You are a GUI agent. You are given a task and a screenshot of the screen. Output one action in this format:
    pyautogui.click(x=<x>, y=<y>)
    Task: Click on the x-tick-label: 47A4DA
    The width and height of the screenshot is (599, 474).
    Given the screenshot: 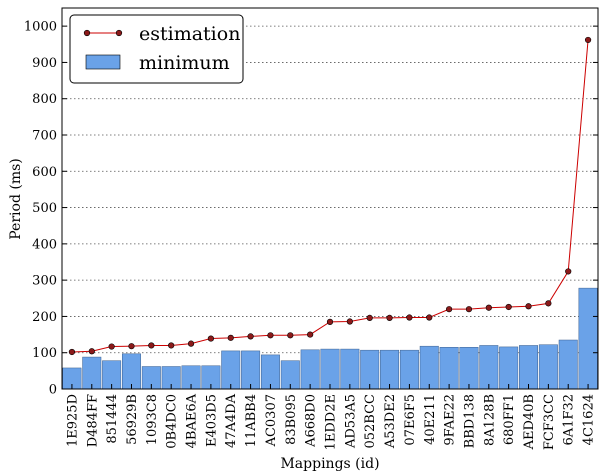 What is the action you would take?
    pyautogui.click(x=231, y=420)
    